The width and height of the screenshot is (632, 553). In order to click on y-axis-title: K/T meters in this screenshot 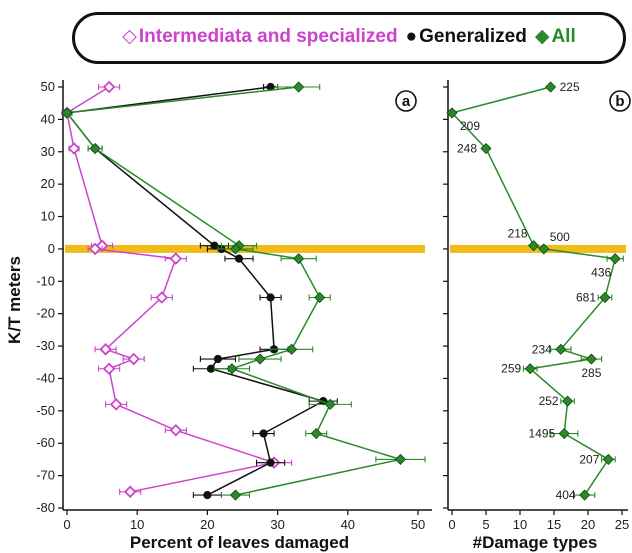, I will do `click(14, 300)`.